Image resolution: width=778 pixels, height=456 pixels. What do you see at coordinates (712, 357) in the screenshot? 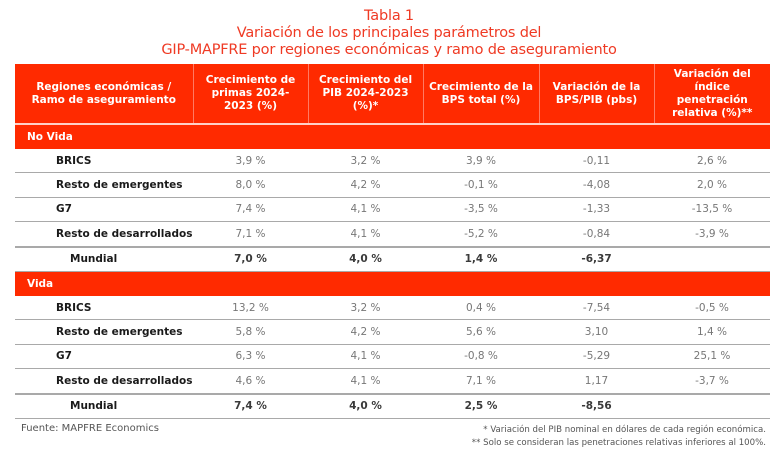
I see `cell-penetracion: 25,1 %` at bounding box center [712, 357].